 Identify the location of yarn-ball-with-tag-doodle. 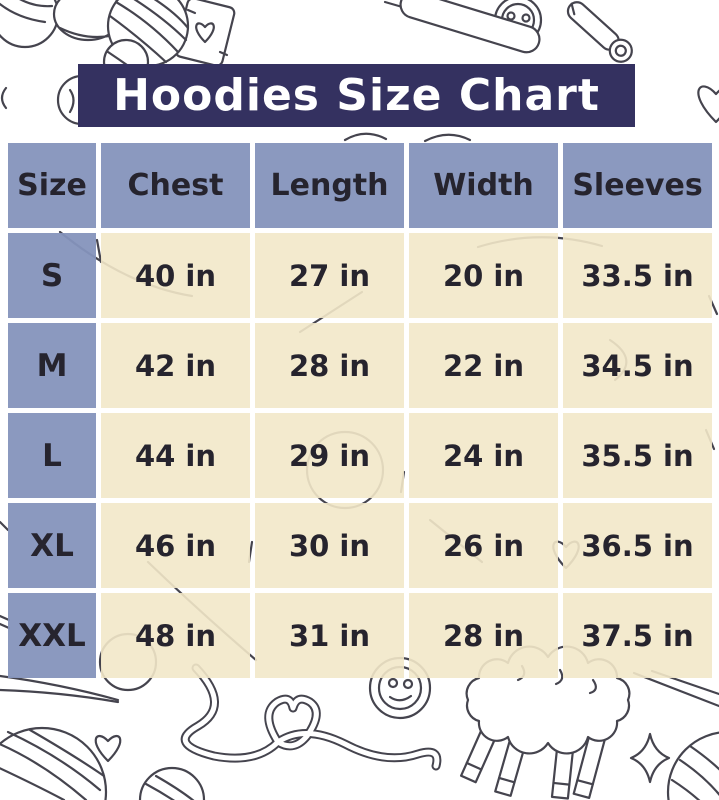
(169, 43).